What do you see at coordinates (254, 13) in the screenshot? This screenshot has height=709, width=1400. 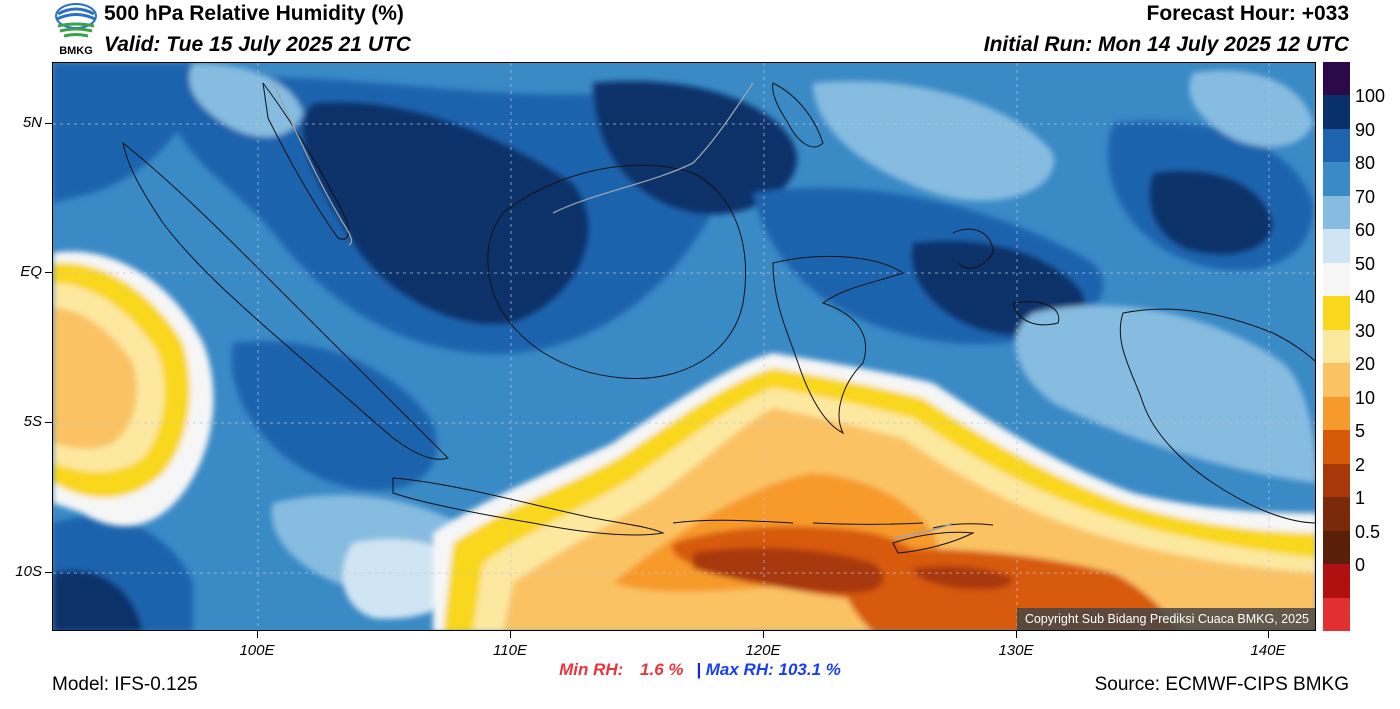 I see `map-title: 500 hPa Relative Humidity (%)` at bounding box center [254, 13].